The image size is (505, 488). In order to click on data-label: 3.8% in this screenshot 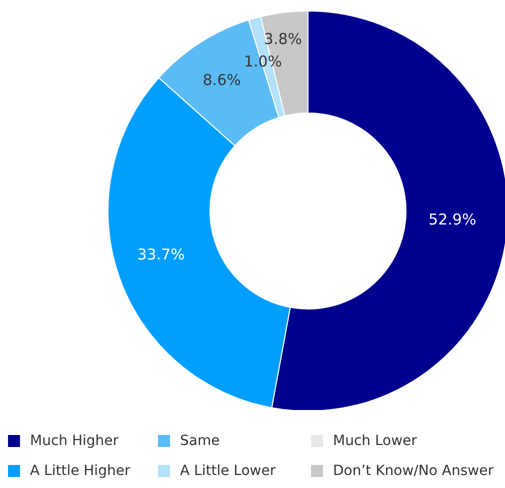, I will do `click(283, 39)`.